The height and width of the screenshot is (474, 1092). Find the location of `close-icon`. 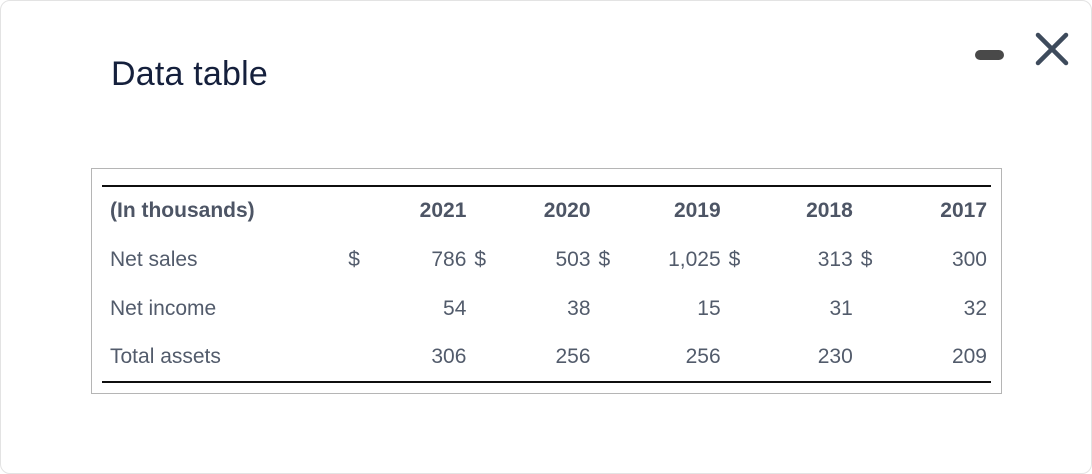

close-icon is located at coordinates (1052, 49).